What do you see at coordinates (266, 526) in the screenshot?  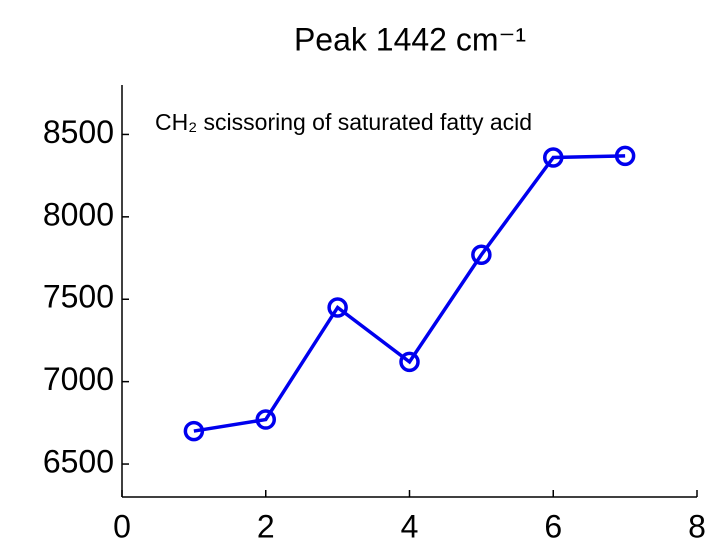 I see `x-tick-label: 2` at bounding box center [266, 526].